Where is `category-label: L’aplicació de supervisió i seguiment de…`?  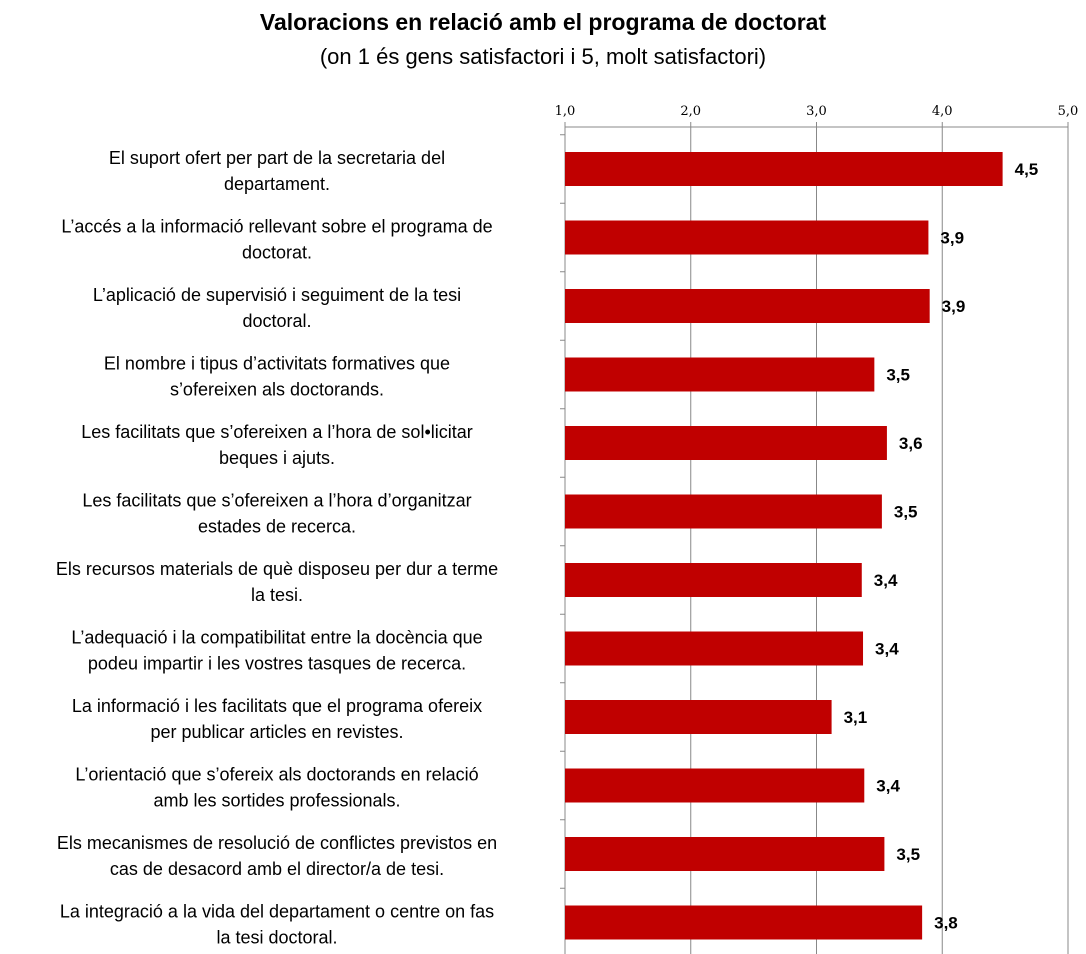
category-label: L’aplicació de supervisió i seguiment de… is located at coordinates (277, 308).